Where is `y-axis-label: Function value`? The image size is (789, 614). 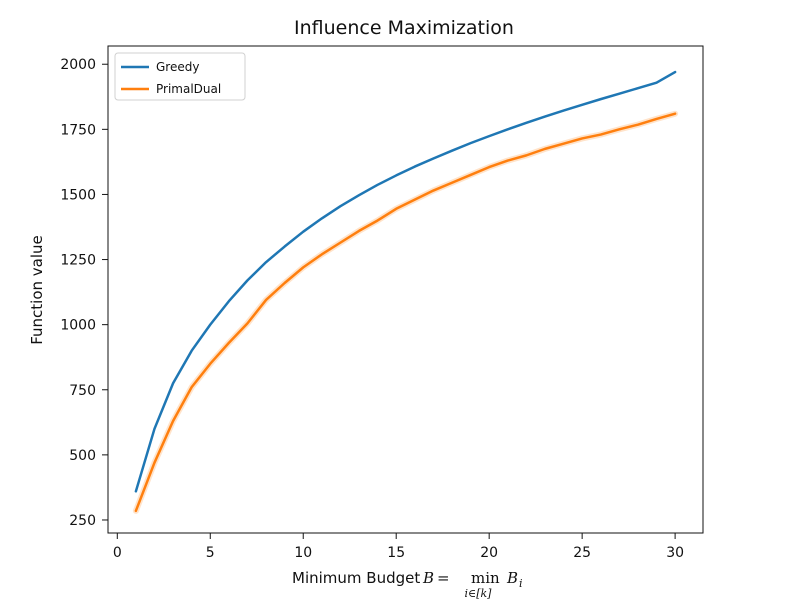
y-axis-label: Function value is located at coordinates (37, 290).